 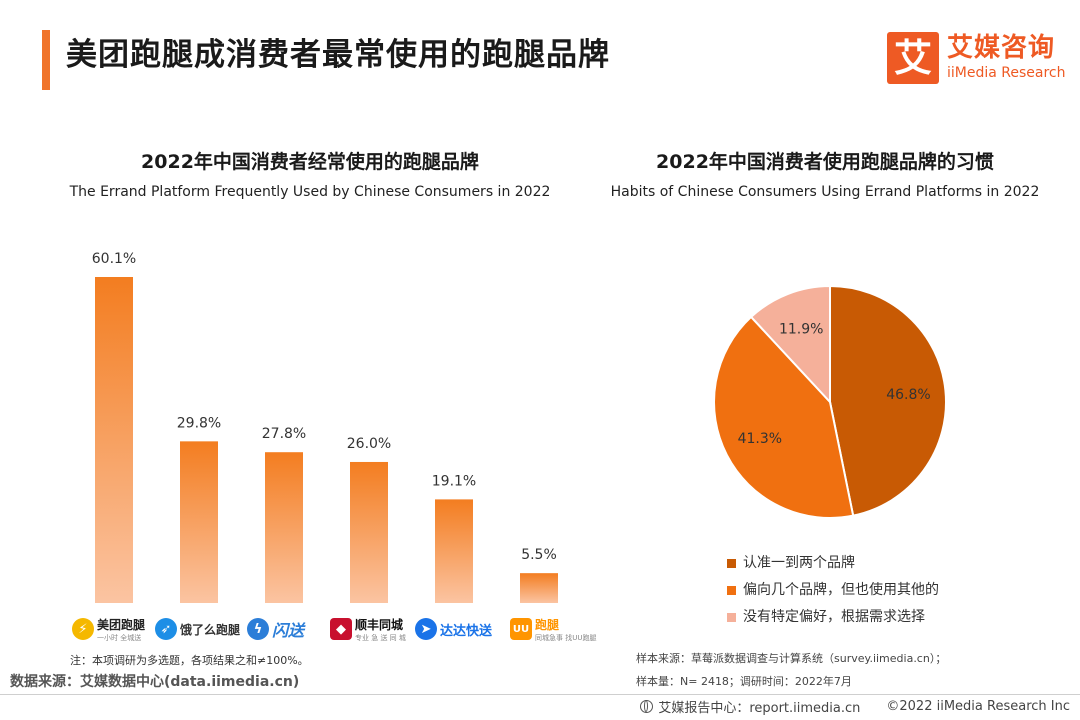 I want to click on bar-value-label: 5.5%, so click(x=539, y=555).